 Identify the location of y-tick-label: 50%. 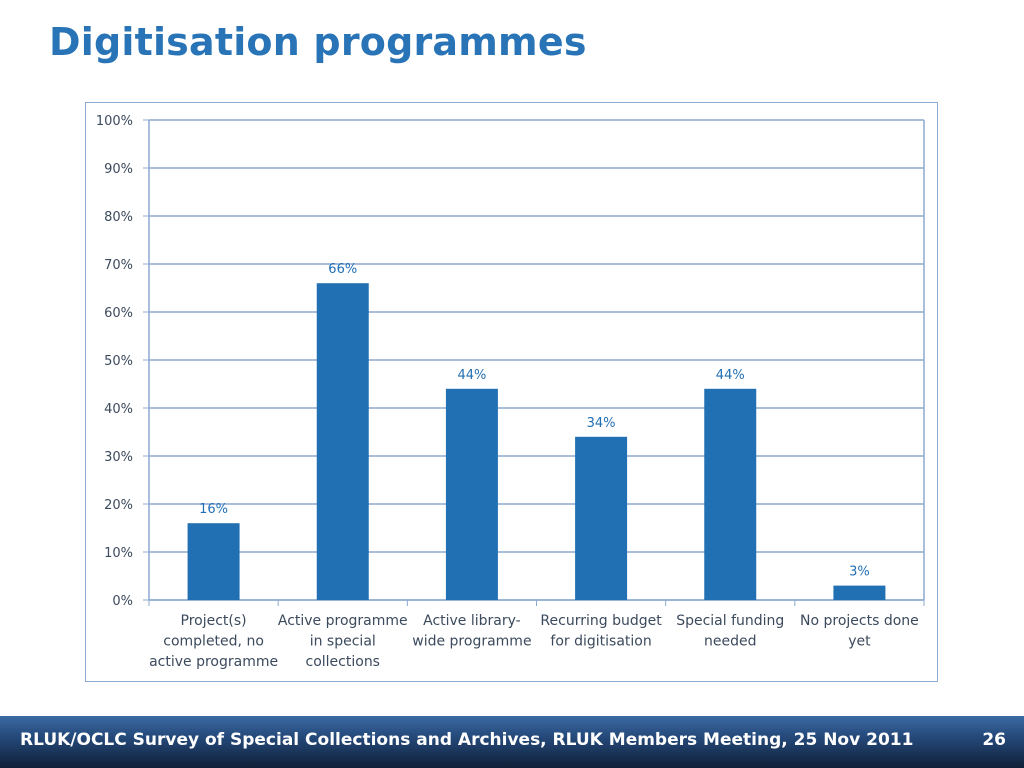
(118, 361).